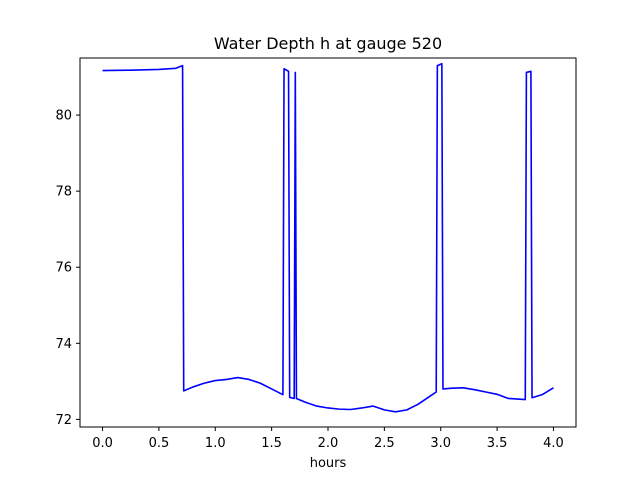  Describe the element at coordinates (63, 344) in the screenshot. I see `y-tick-label: 74` at that location.